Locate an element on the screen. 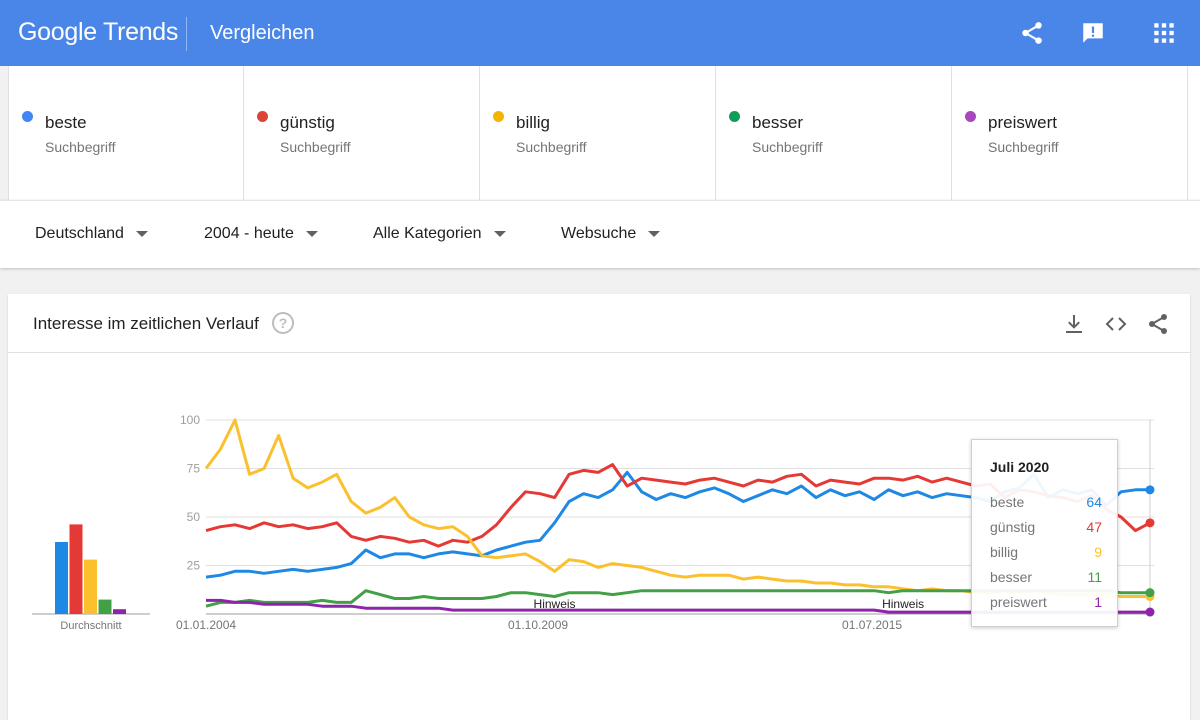  term-name: beste is located at coordinates (66, 122).